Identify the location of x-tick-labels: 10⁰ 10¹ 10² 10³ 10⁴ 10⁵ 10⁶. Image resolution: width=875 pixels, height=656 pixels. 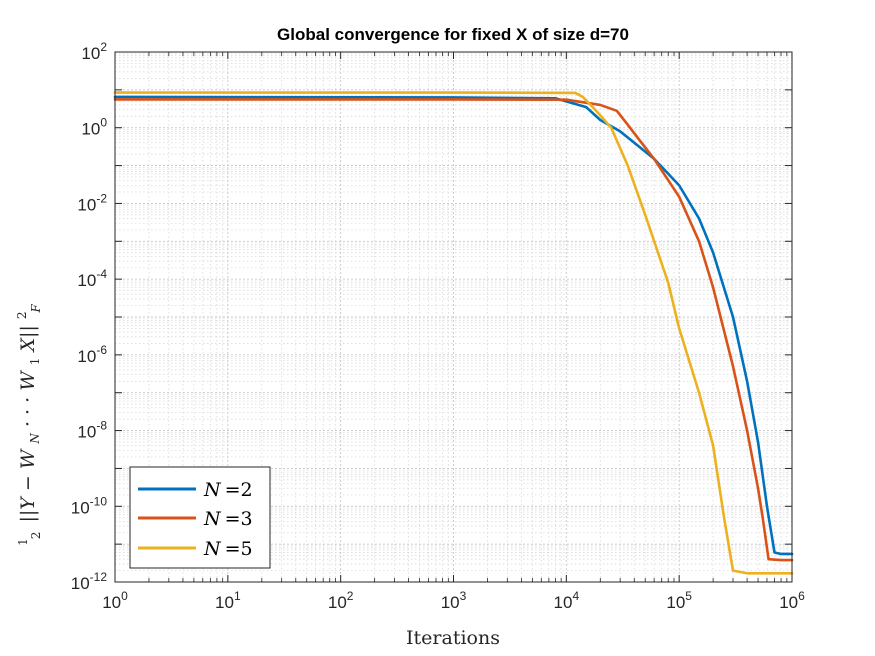
(453, 600).